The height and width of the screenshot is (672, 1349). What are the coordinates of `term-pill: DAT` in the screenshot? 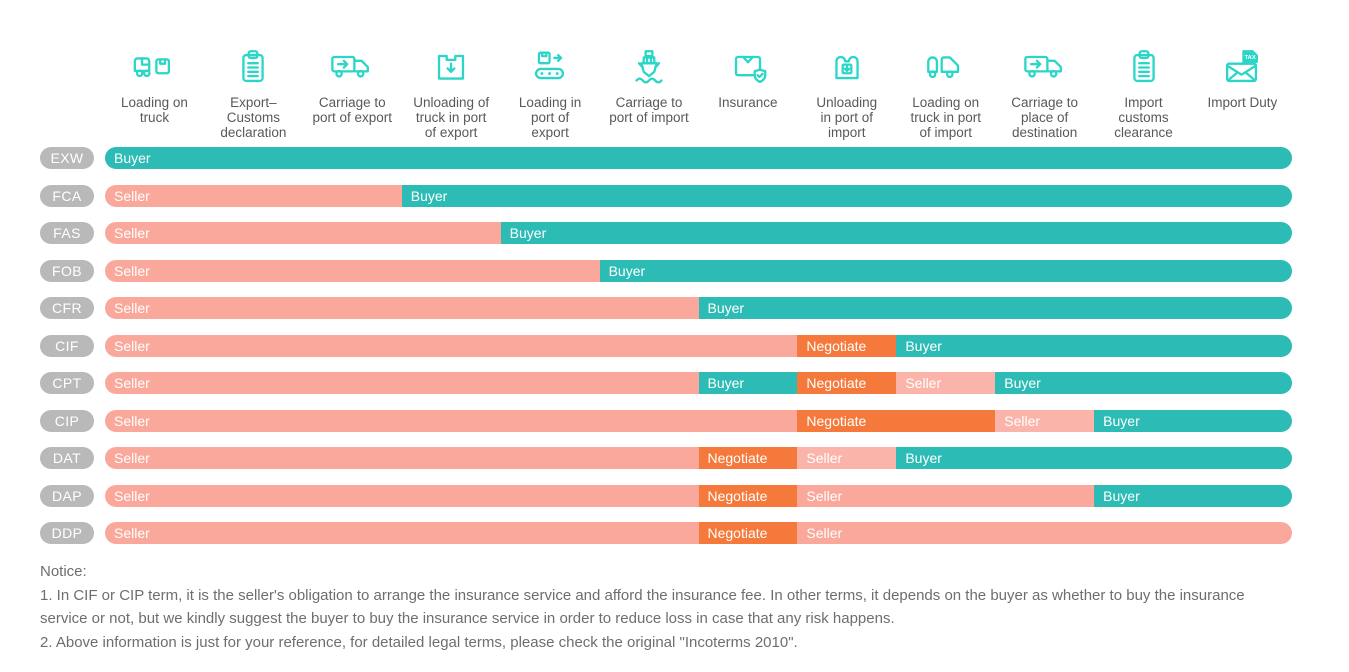 It's located at (67, 458).